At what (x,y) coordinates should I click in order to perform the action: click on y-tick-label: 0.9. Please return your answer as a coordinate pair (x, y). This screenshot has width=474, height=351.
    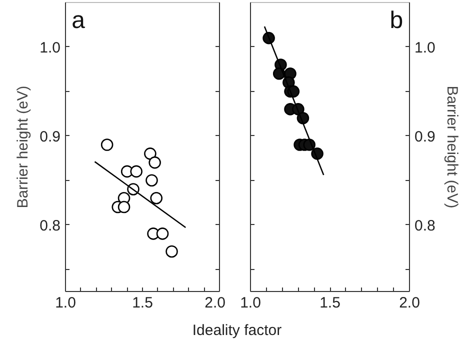
    Looking at the image, I should click on (50, 137).